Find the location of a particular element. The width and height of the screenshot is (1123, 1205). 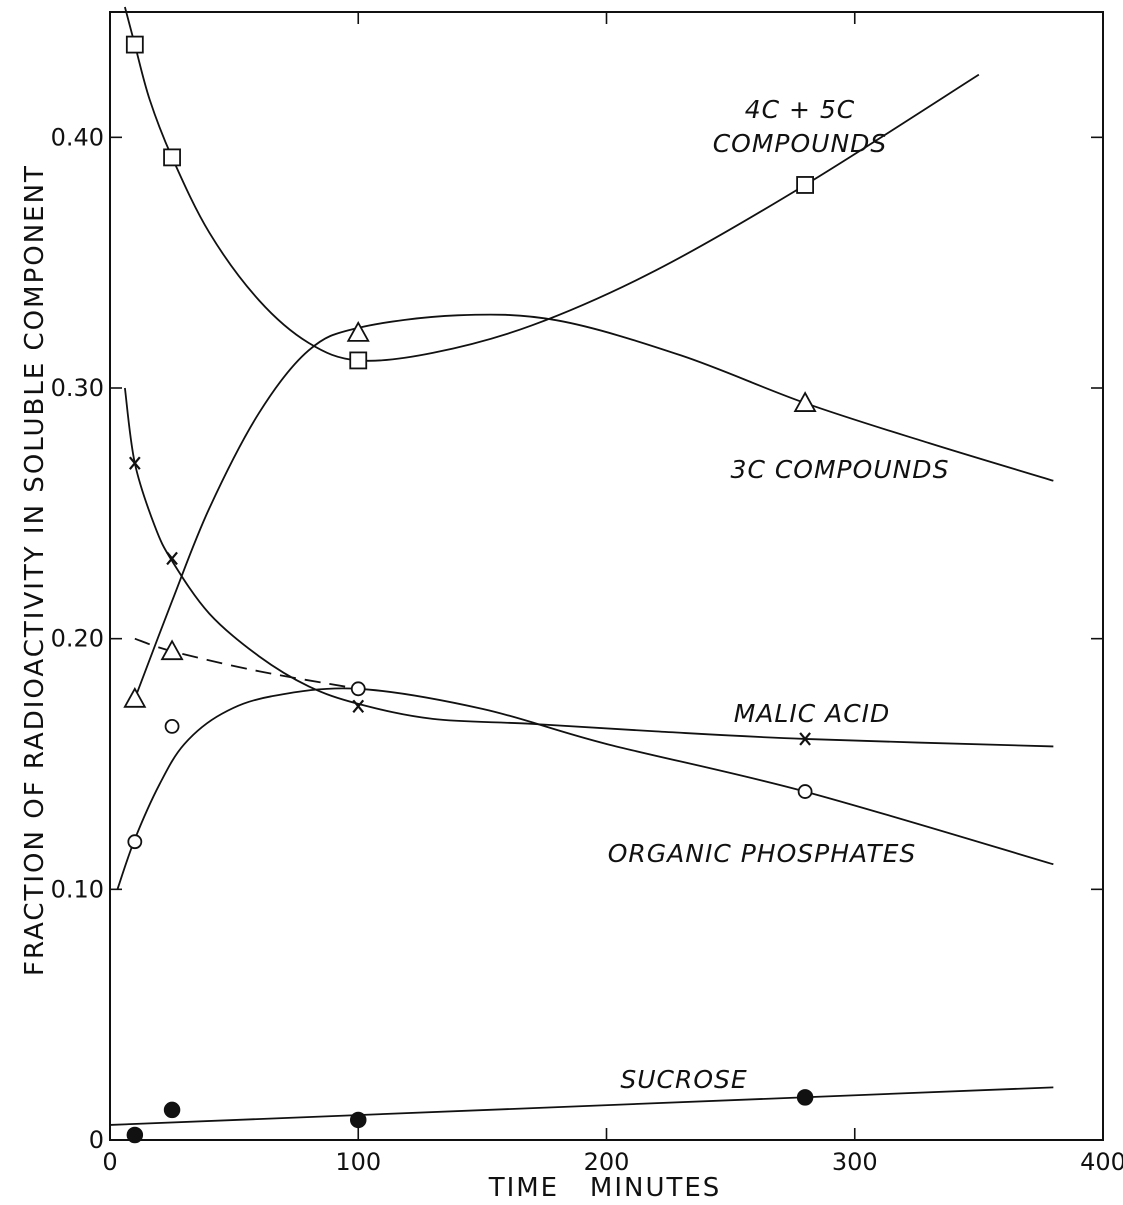

x-tick-label: 400 is located at coordinates (1101, 1162).